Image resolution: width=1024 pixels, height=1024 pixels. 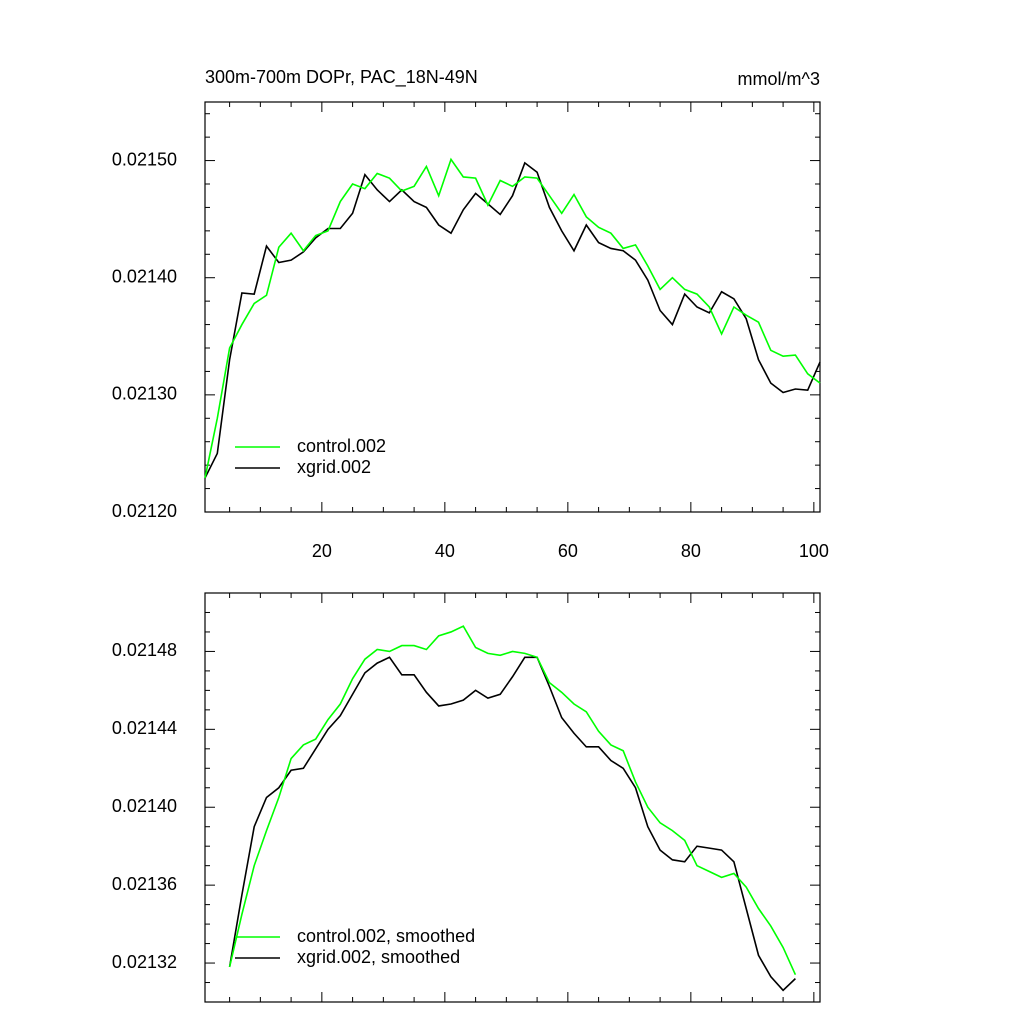 What do you see at coordinates (341, 77) in the screenshot?
I see `chart-title: 300m-700m DOPr, PAC_18N-49N` at bounding box center [341, 77].